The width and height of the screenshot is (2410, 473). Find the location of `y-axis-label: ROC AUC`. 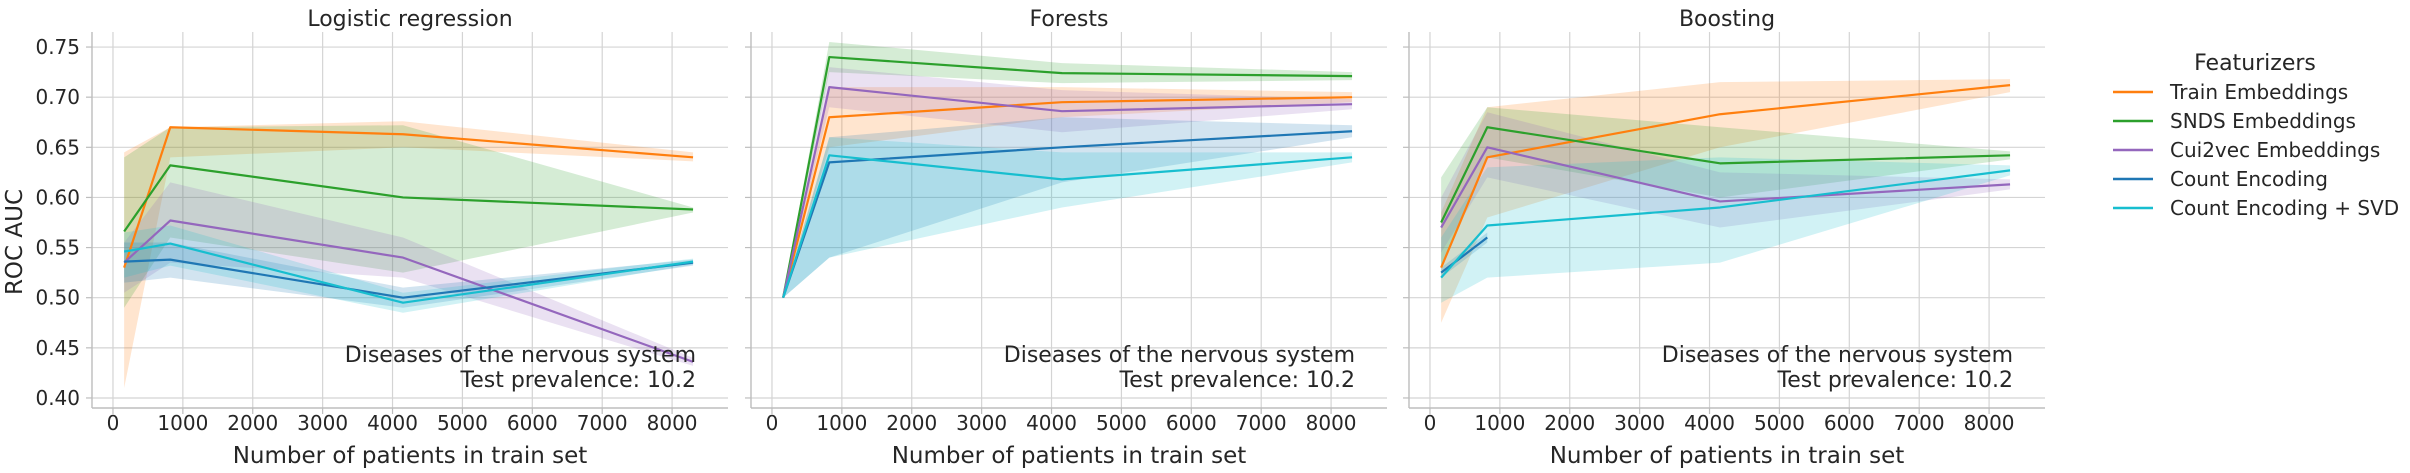

y-axis-label: ROC AUC is located at coordinates (15, 242).